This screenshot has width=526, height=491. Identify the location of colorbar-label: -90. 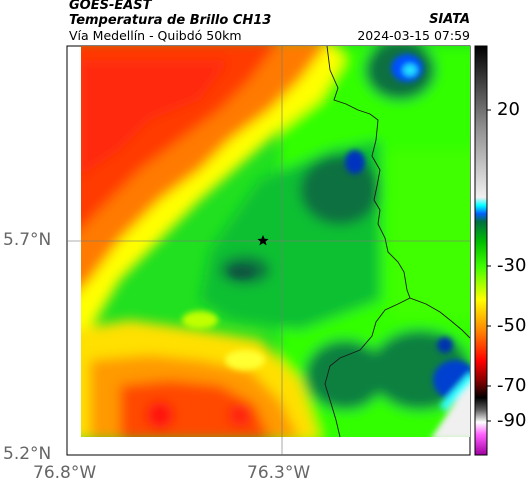
(511, 420).